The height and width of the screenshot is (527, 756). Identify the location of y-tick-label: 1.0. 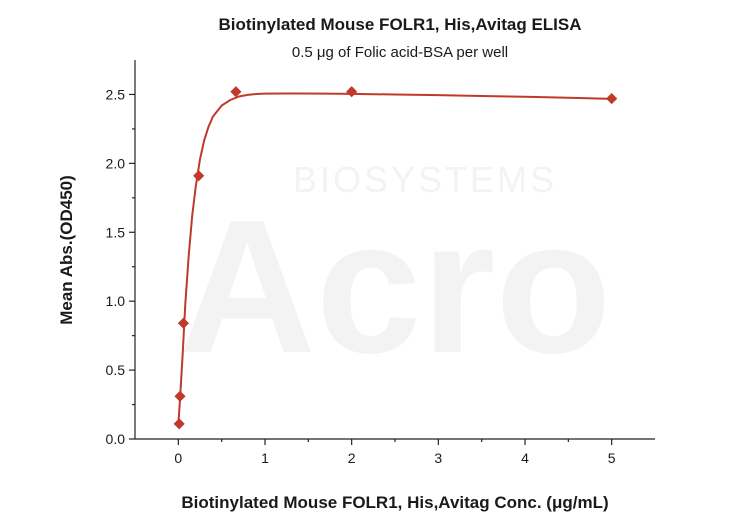
(116, 301).